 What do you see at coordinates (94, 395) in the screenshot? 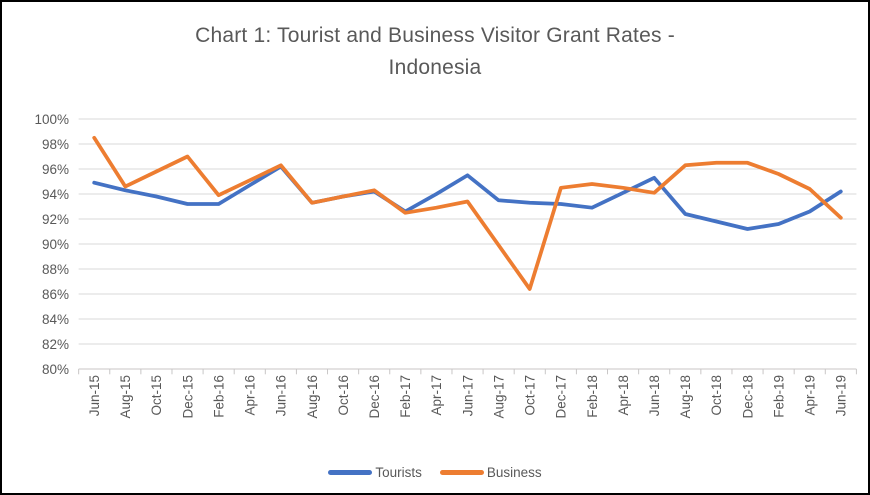
I see `x-axis-label: Jun-15` at bounding box center [94, 395].